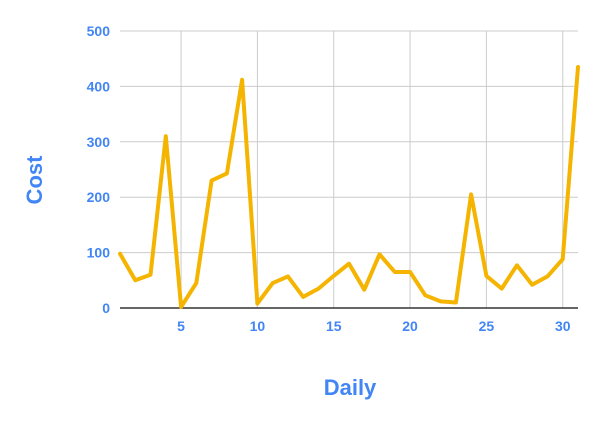 Image resolution: width=600 pixels, height=421 pixels. Describe the element at coordinates (99, 31) in the screenshot. I see `y-tick-label: 500` at that location.